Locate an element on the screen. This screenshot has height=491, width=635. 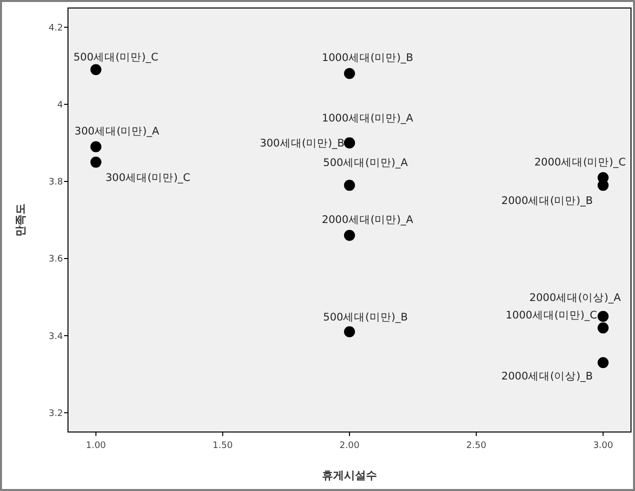
annotation: 500세대(미만)_B is located at coordinates (365, 317).